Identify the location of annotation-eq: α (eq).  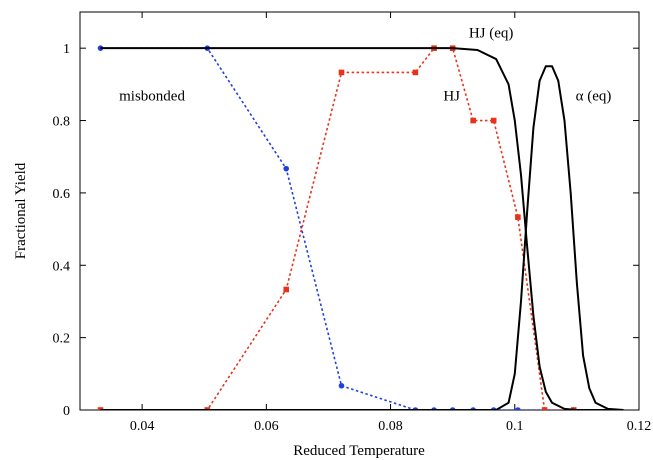
(594, 97).